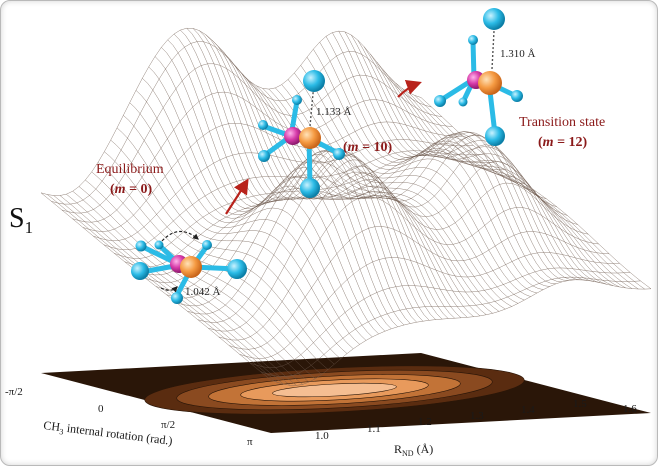 Image resolution: width=658 pixels, height=466 pixels. What do you see at coordinates (21, 220) in the screenshot?
I see `panel-label: S1` at bounding box center [21, 220].